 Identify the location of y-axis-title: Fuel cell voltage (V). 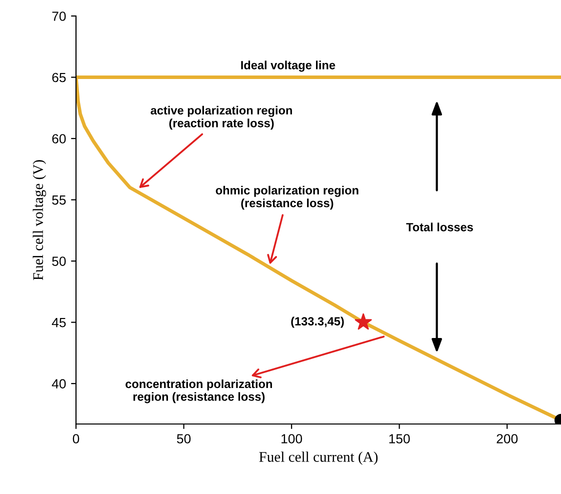
(39, 220).